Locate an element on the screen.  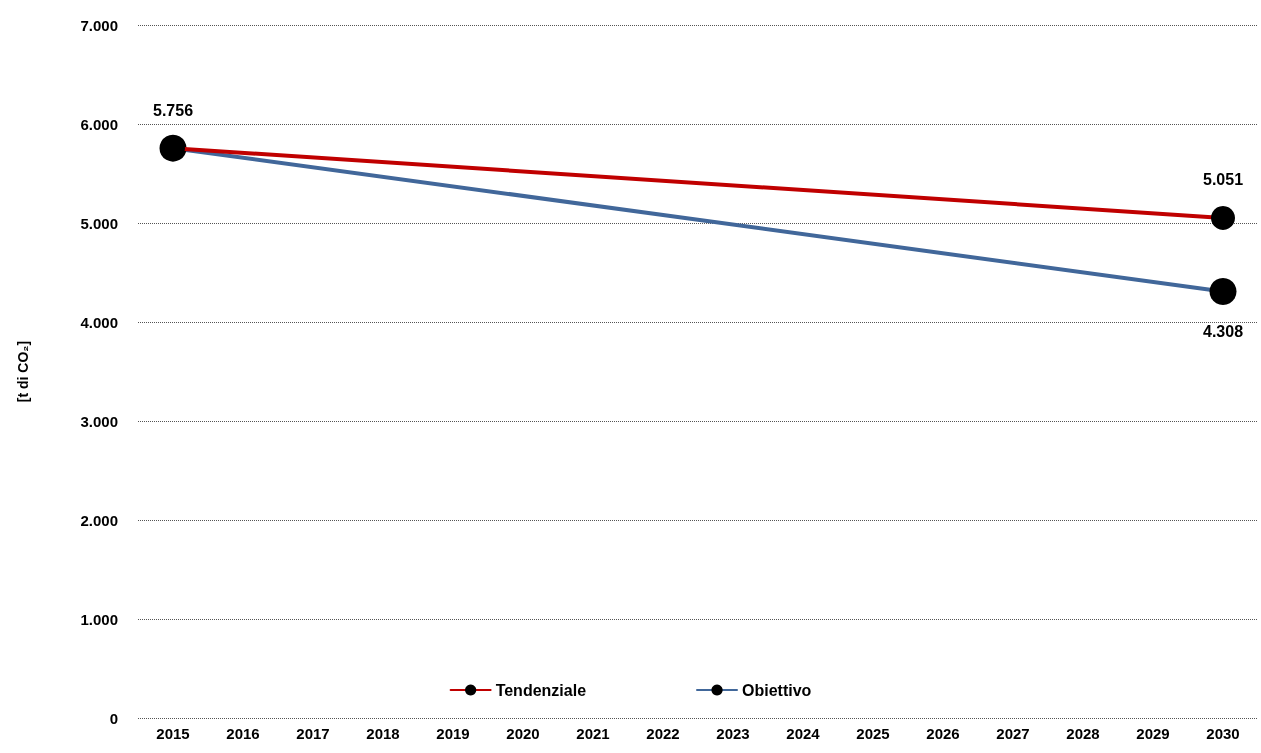
x-tick-label: 2020 is located at coordinates (523, 733).